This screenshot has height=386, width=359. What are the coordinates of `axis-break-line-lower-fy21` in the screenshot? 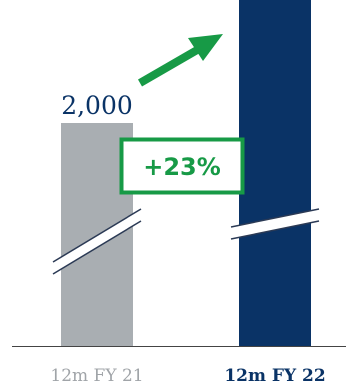 It's located at (97, 247).